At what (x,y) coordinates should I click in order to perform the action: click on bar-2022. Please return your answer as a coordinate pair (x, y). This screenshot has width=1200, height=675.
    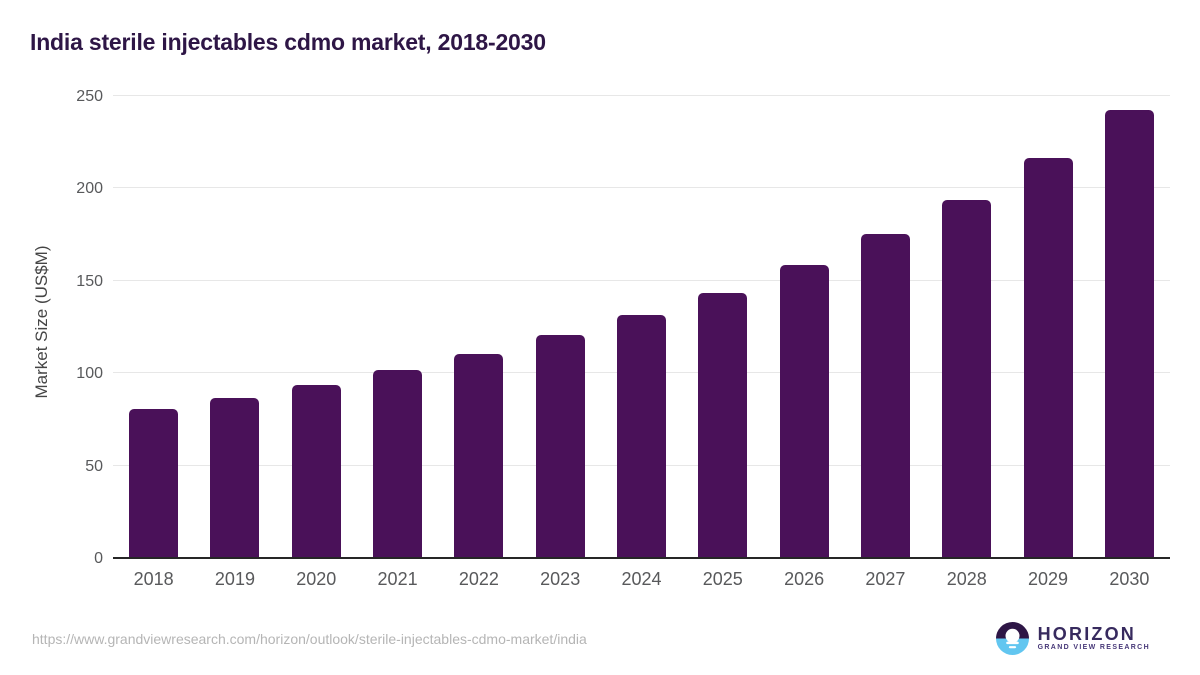
    Looking at the image, I should click on (479, 455).